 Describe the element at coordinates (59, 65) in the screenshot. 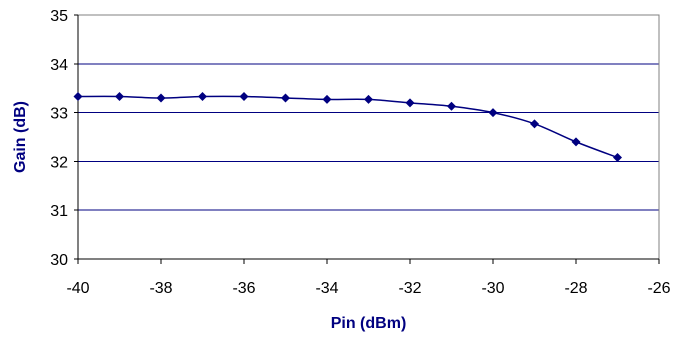

I see `y-tick-label-4: 34` at that location.